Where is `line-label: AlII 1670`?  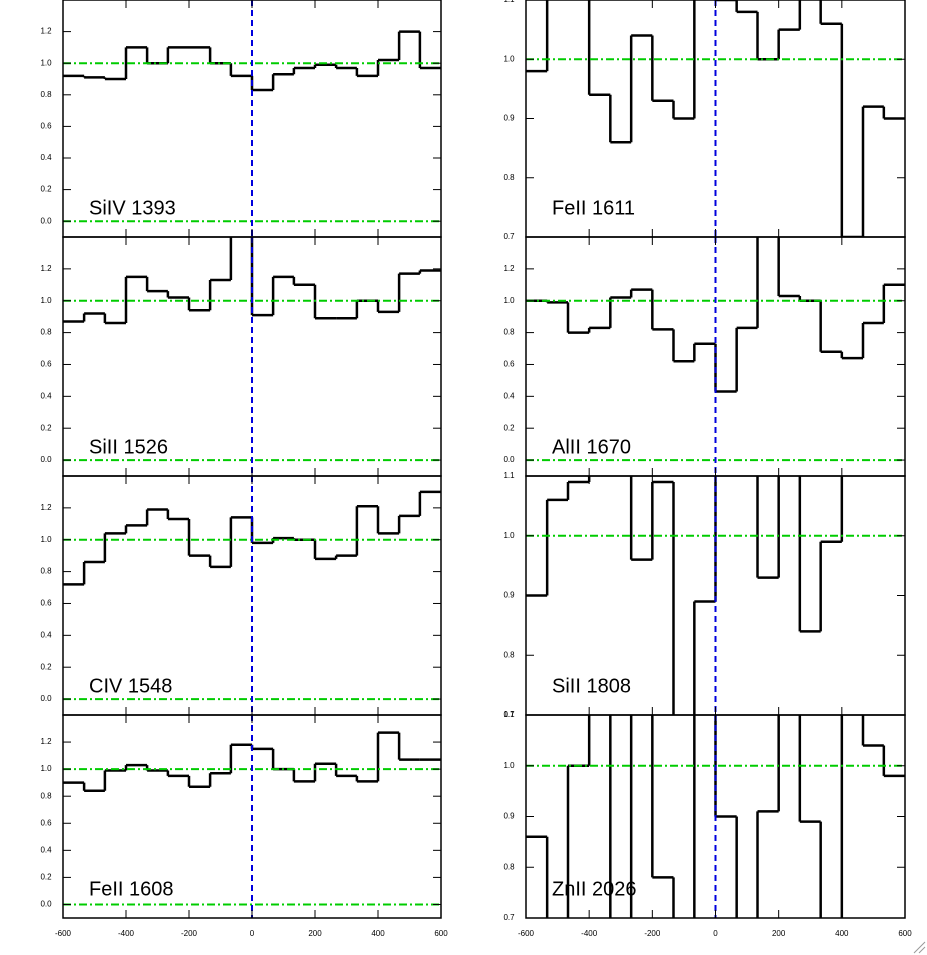 line-label: AlII 1670 is located at coordinates (591, 447).